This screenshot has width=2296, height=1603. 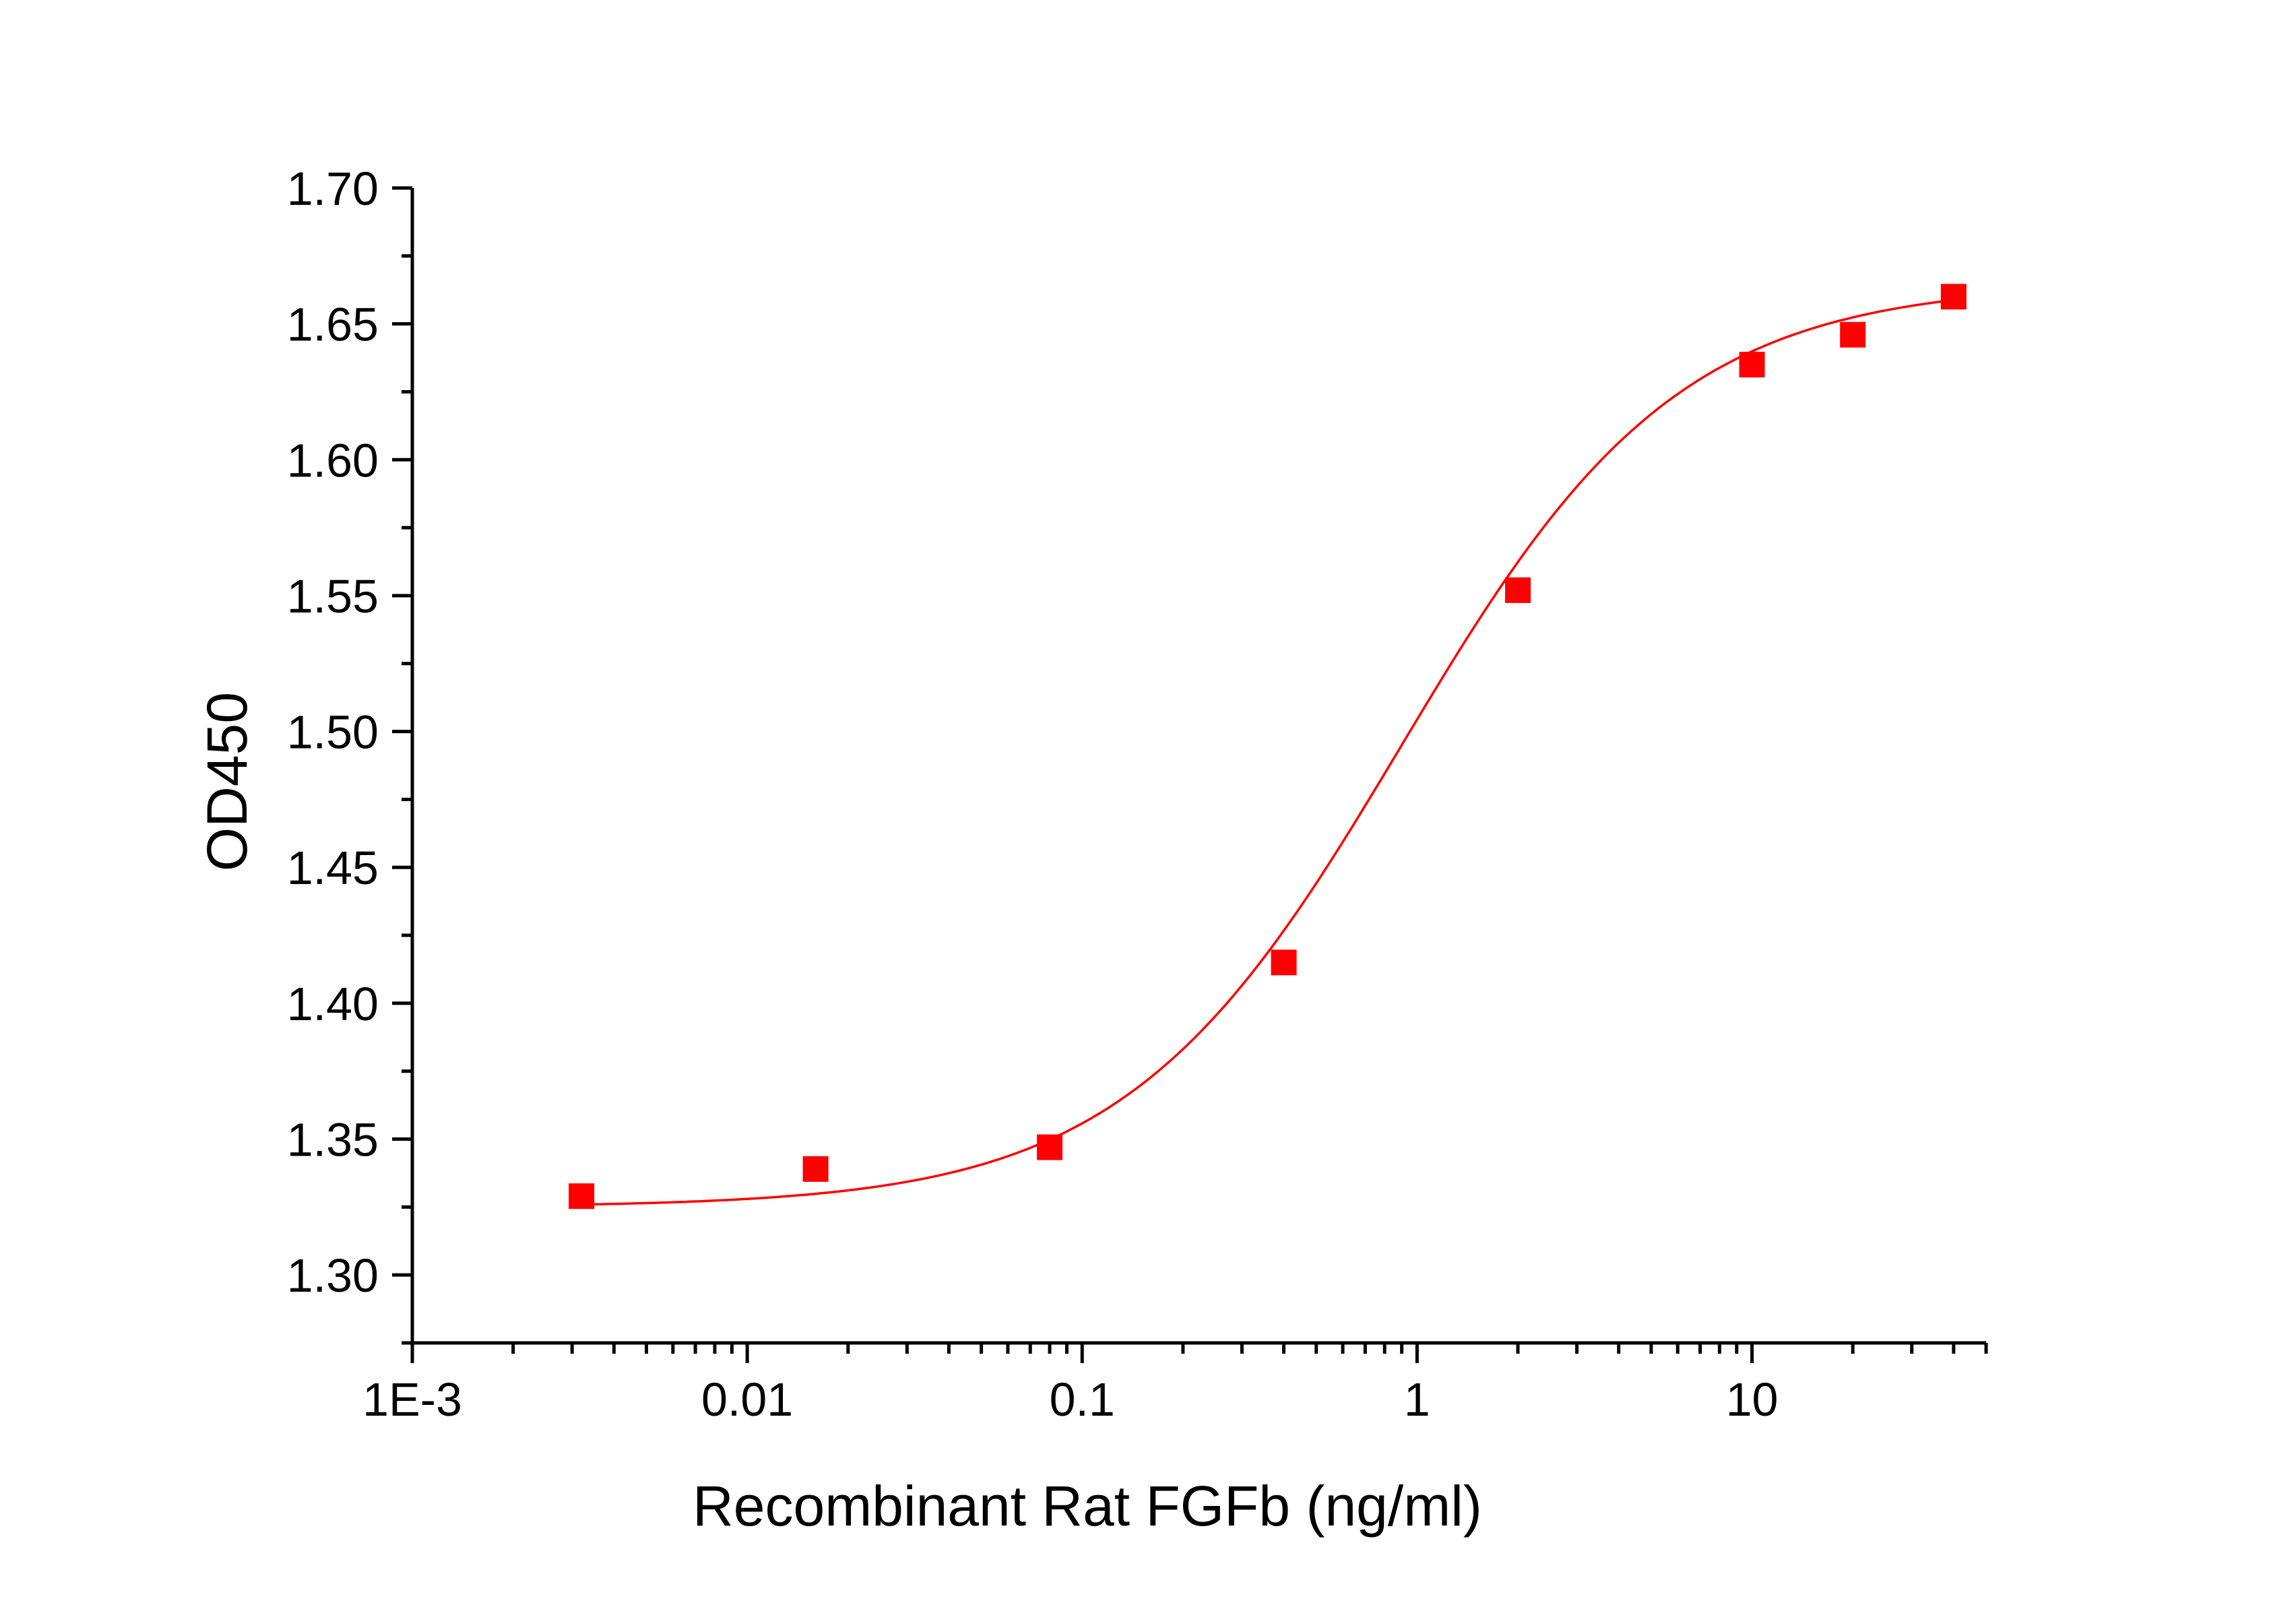 What do you see at coordinates (333, 732) in the screenshot?
I see `y-tick-label: 1.50` at bounding box center [333, 732].